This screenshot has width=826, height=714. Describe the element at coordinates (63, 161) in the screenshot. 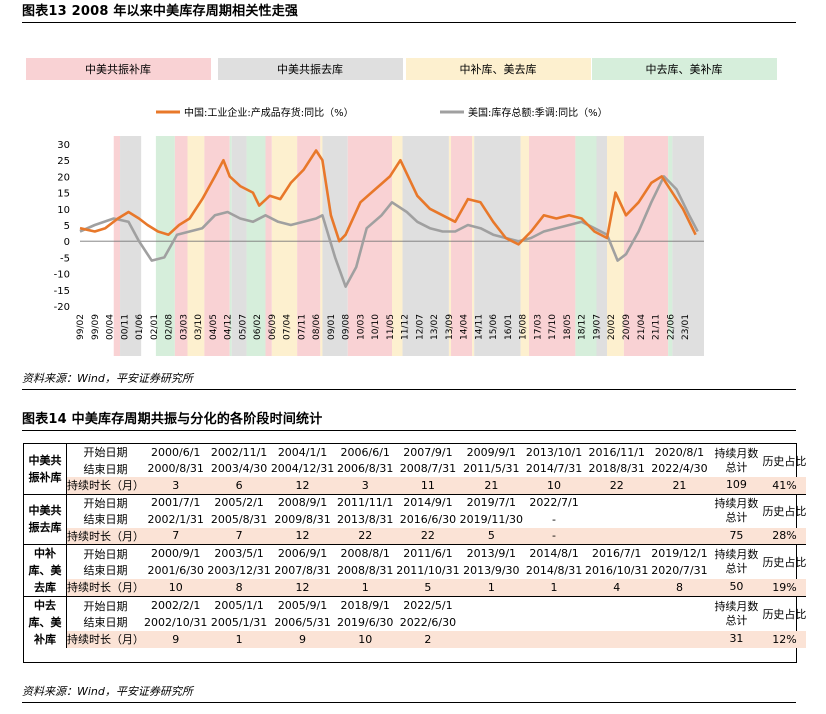

I see `y-tick-label: 25` at that location.